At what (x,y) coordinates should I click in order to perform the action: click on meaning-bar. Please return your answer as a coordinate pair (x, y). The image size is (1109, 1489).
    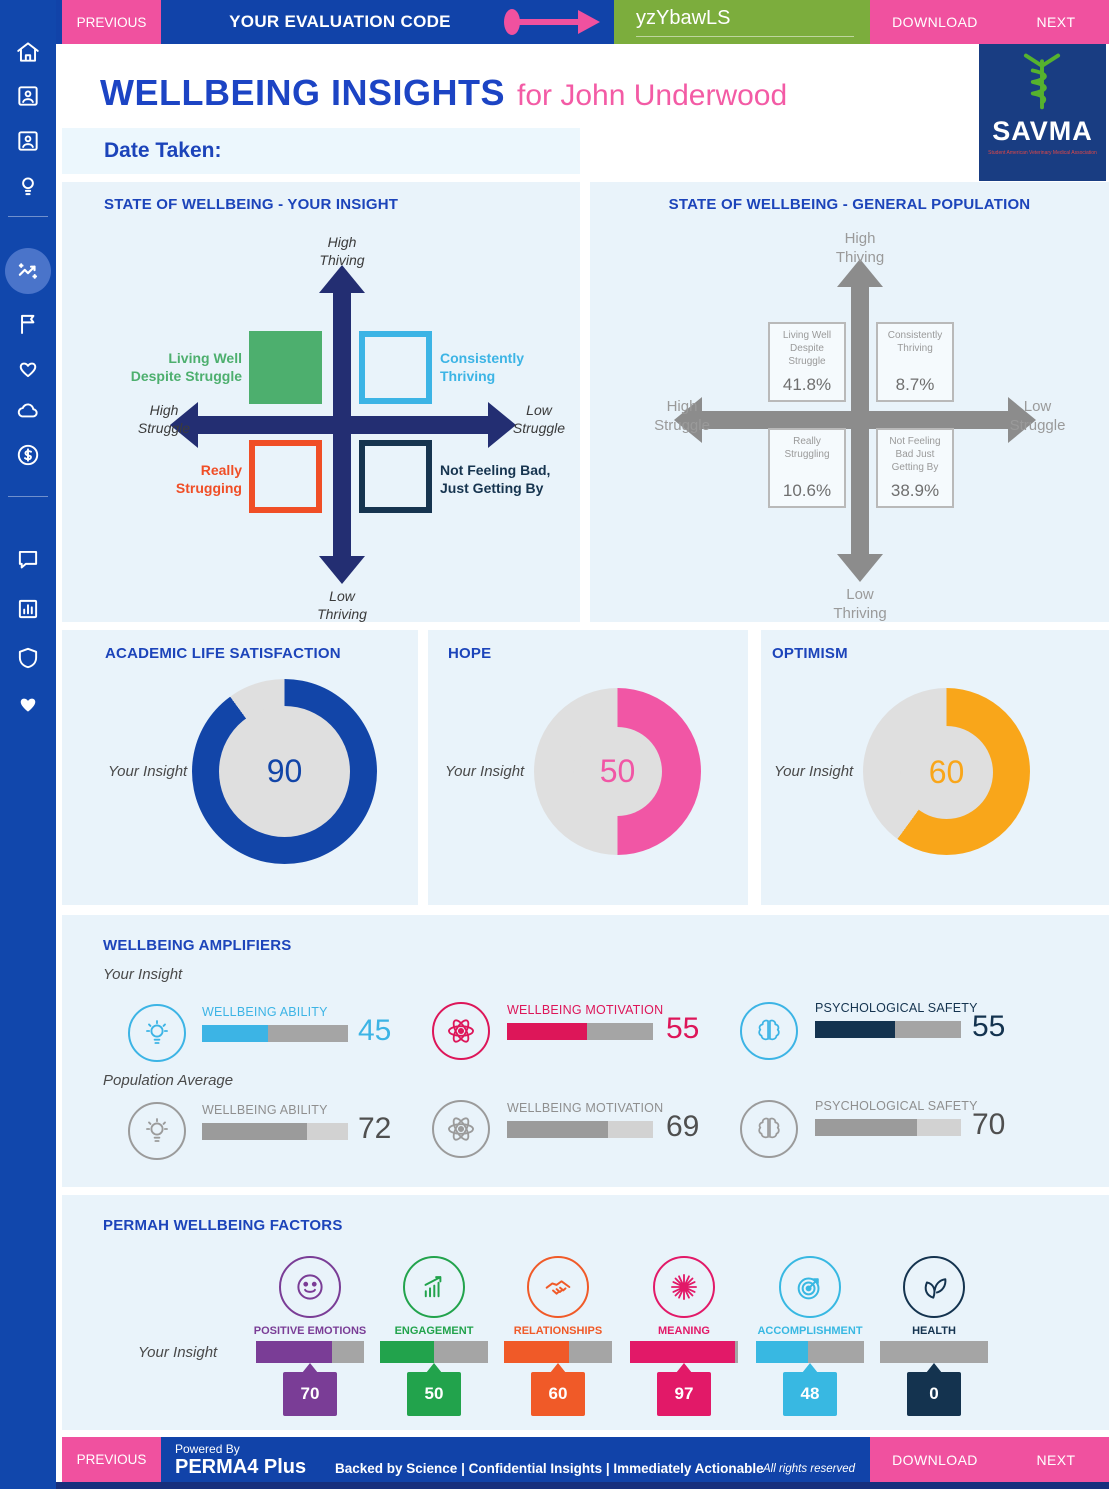
    Looking at the image, I should click on (684, 1352).